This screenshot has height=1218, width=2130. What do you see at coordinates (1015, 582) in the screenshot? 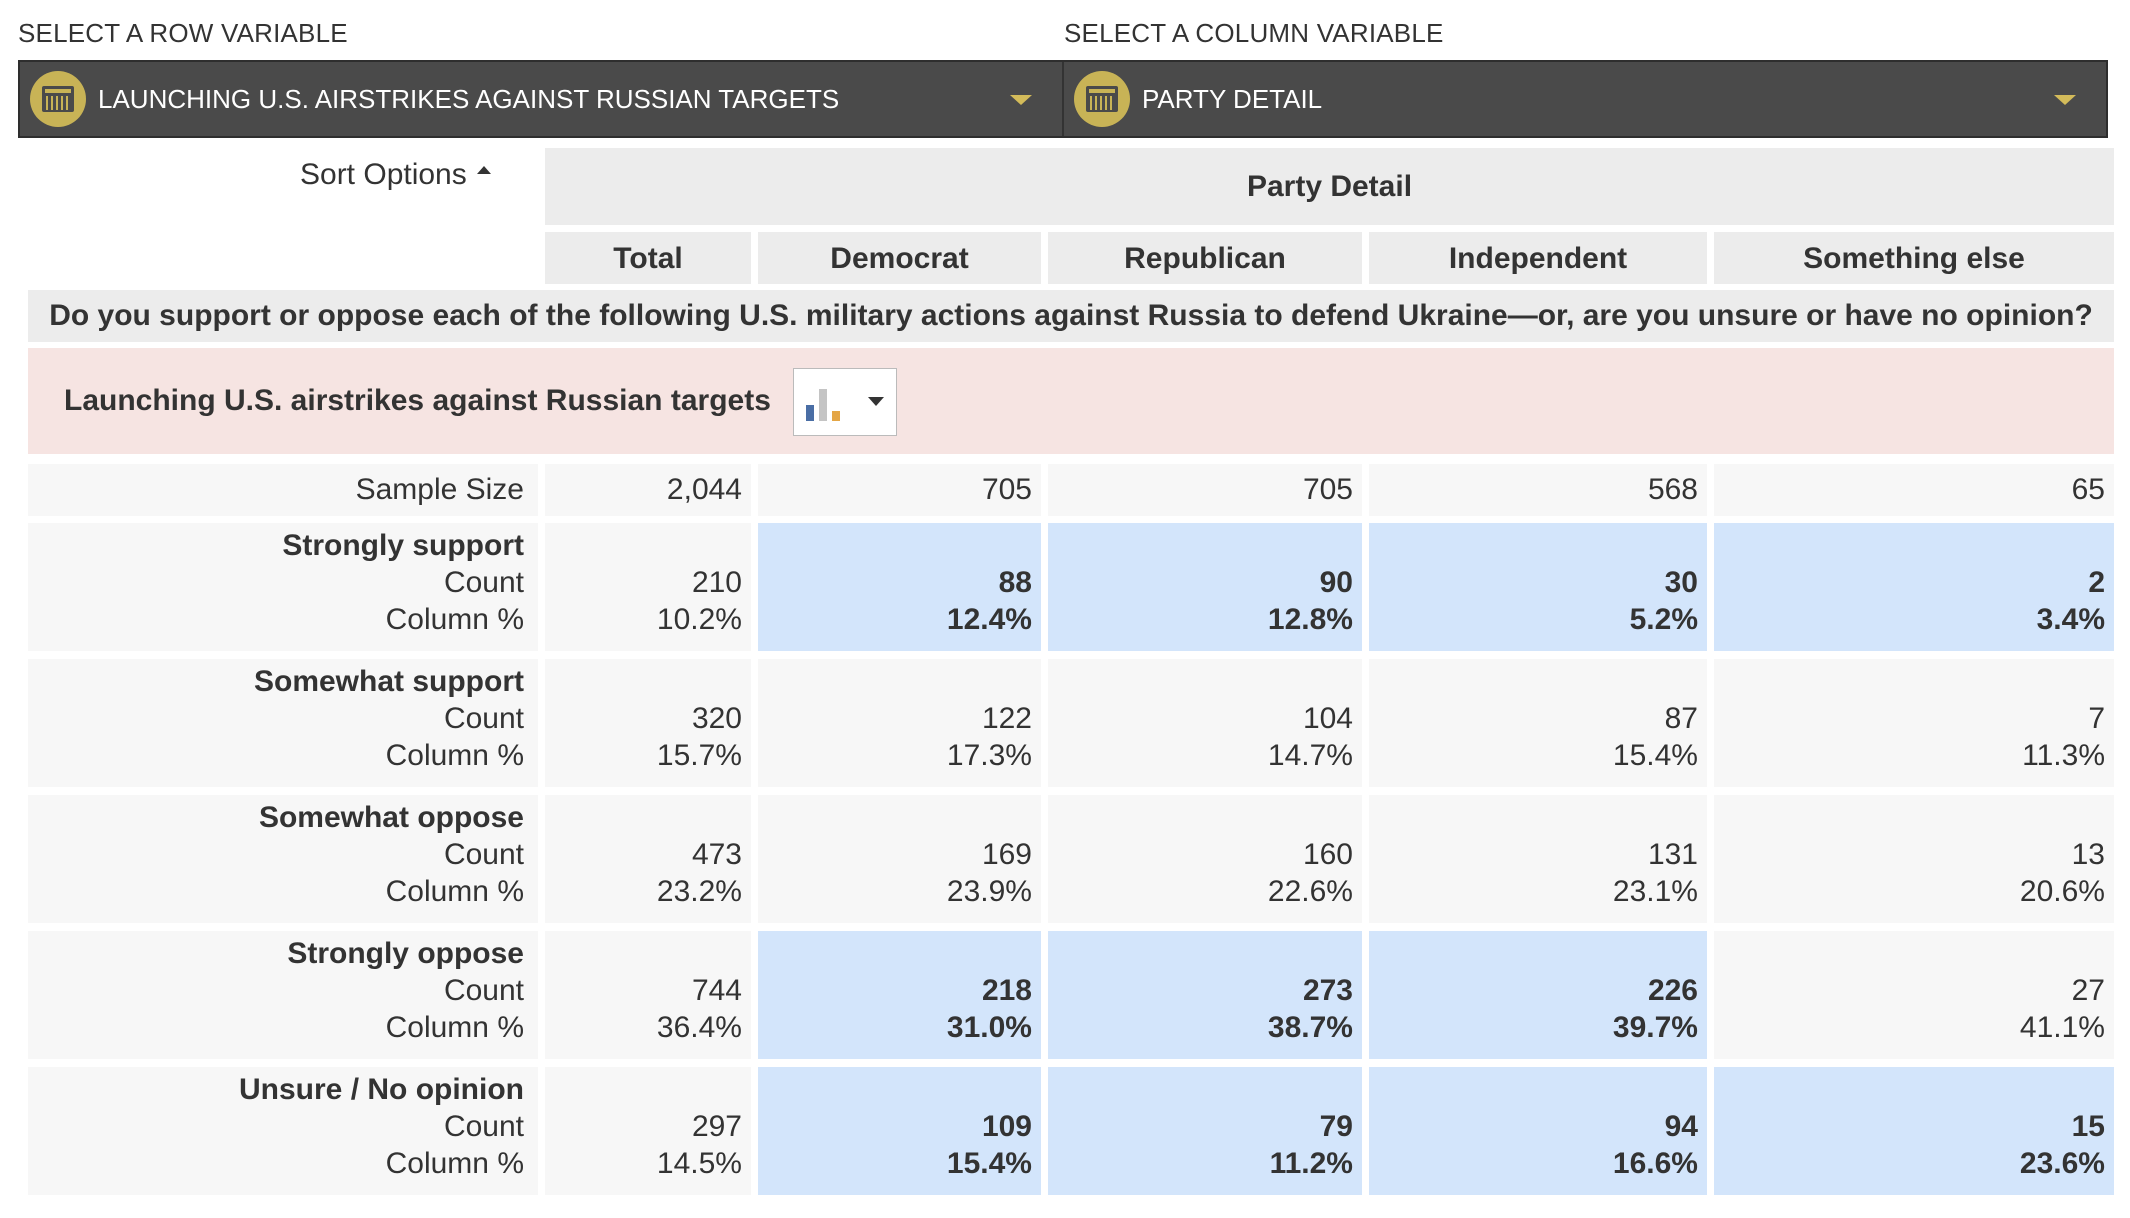
I see `count-value: 88` at bounding box center [1015, 582].